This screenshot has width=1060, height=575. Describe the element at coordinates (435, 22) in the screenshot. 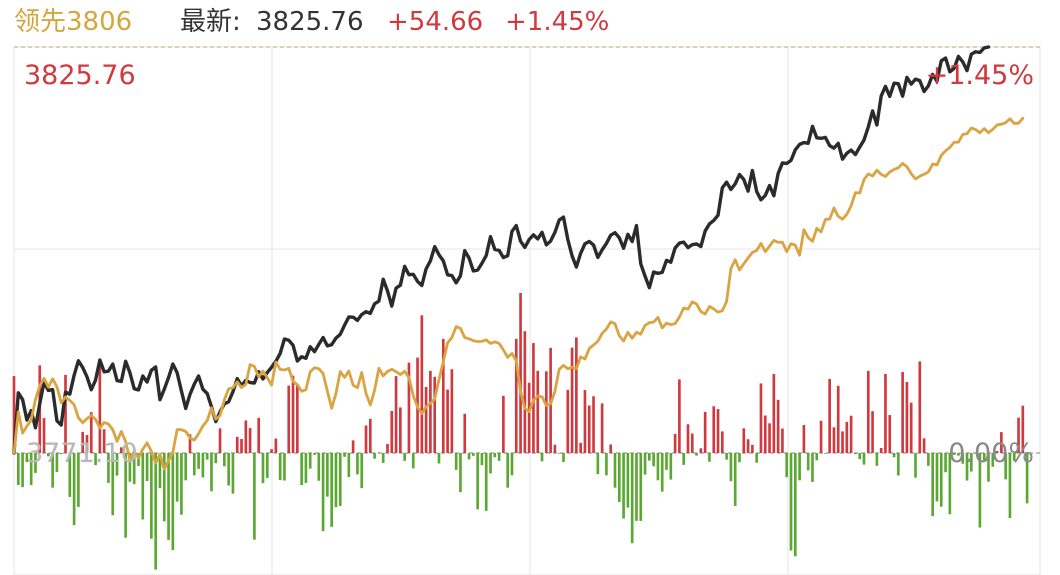

I see `change-value: +54.66` at that location.